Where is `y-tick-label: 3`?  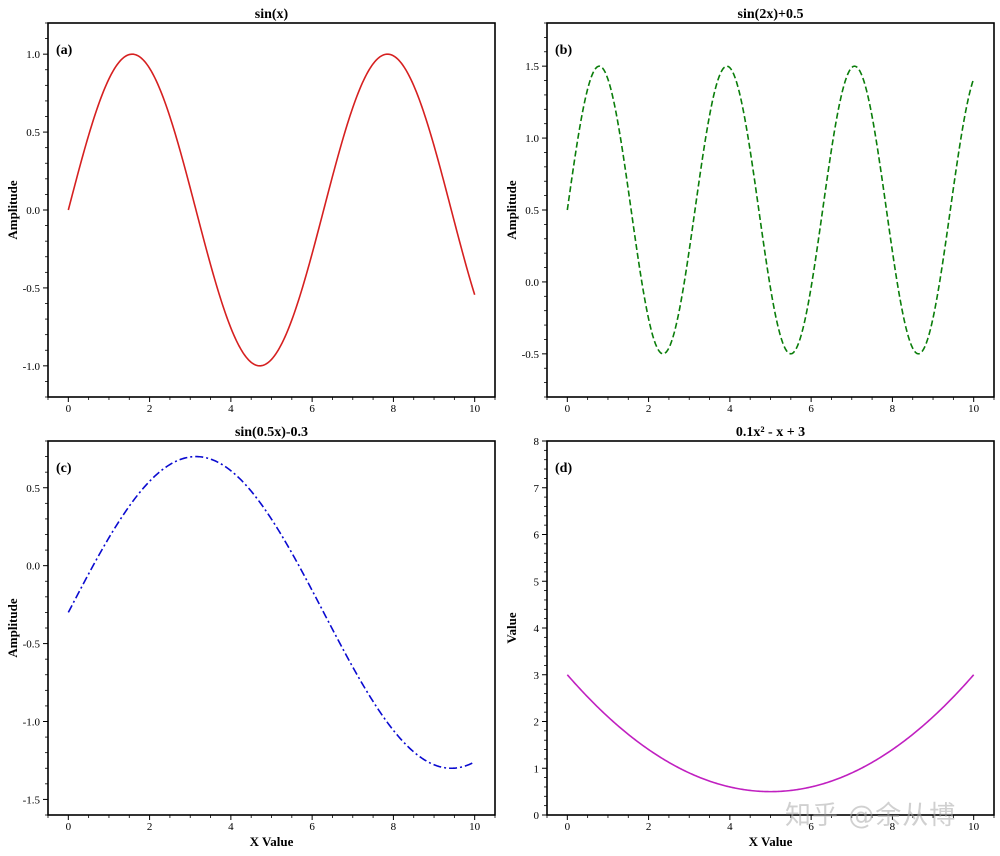 y-tick-label: 3 is located at coordinates (537, 676).